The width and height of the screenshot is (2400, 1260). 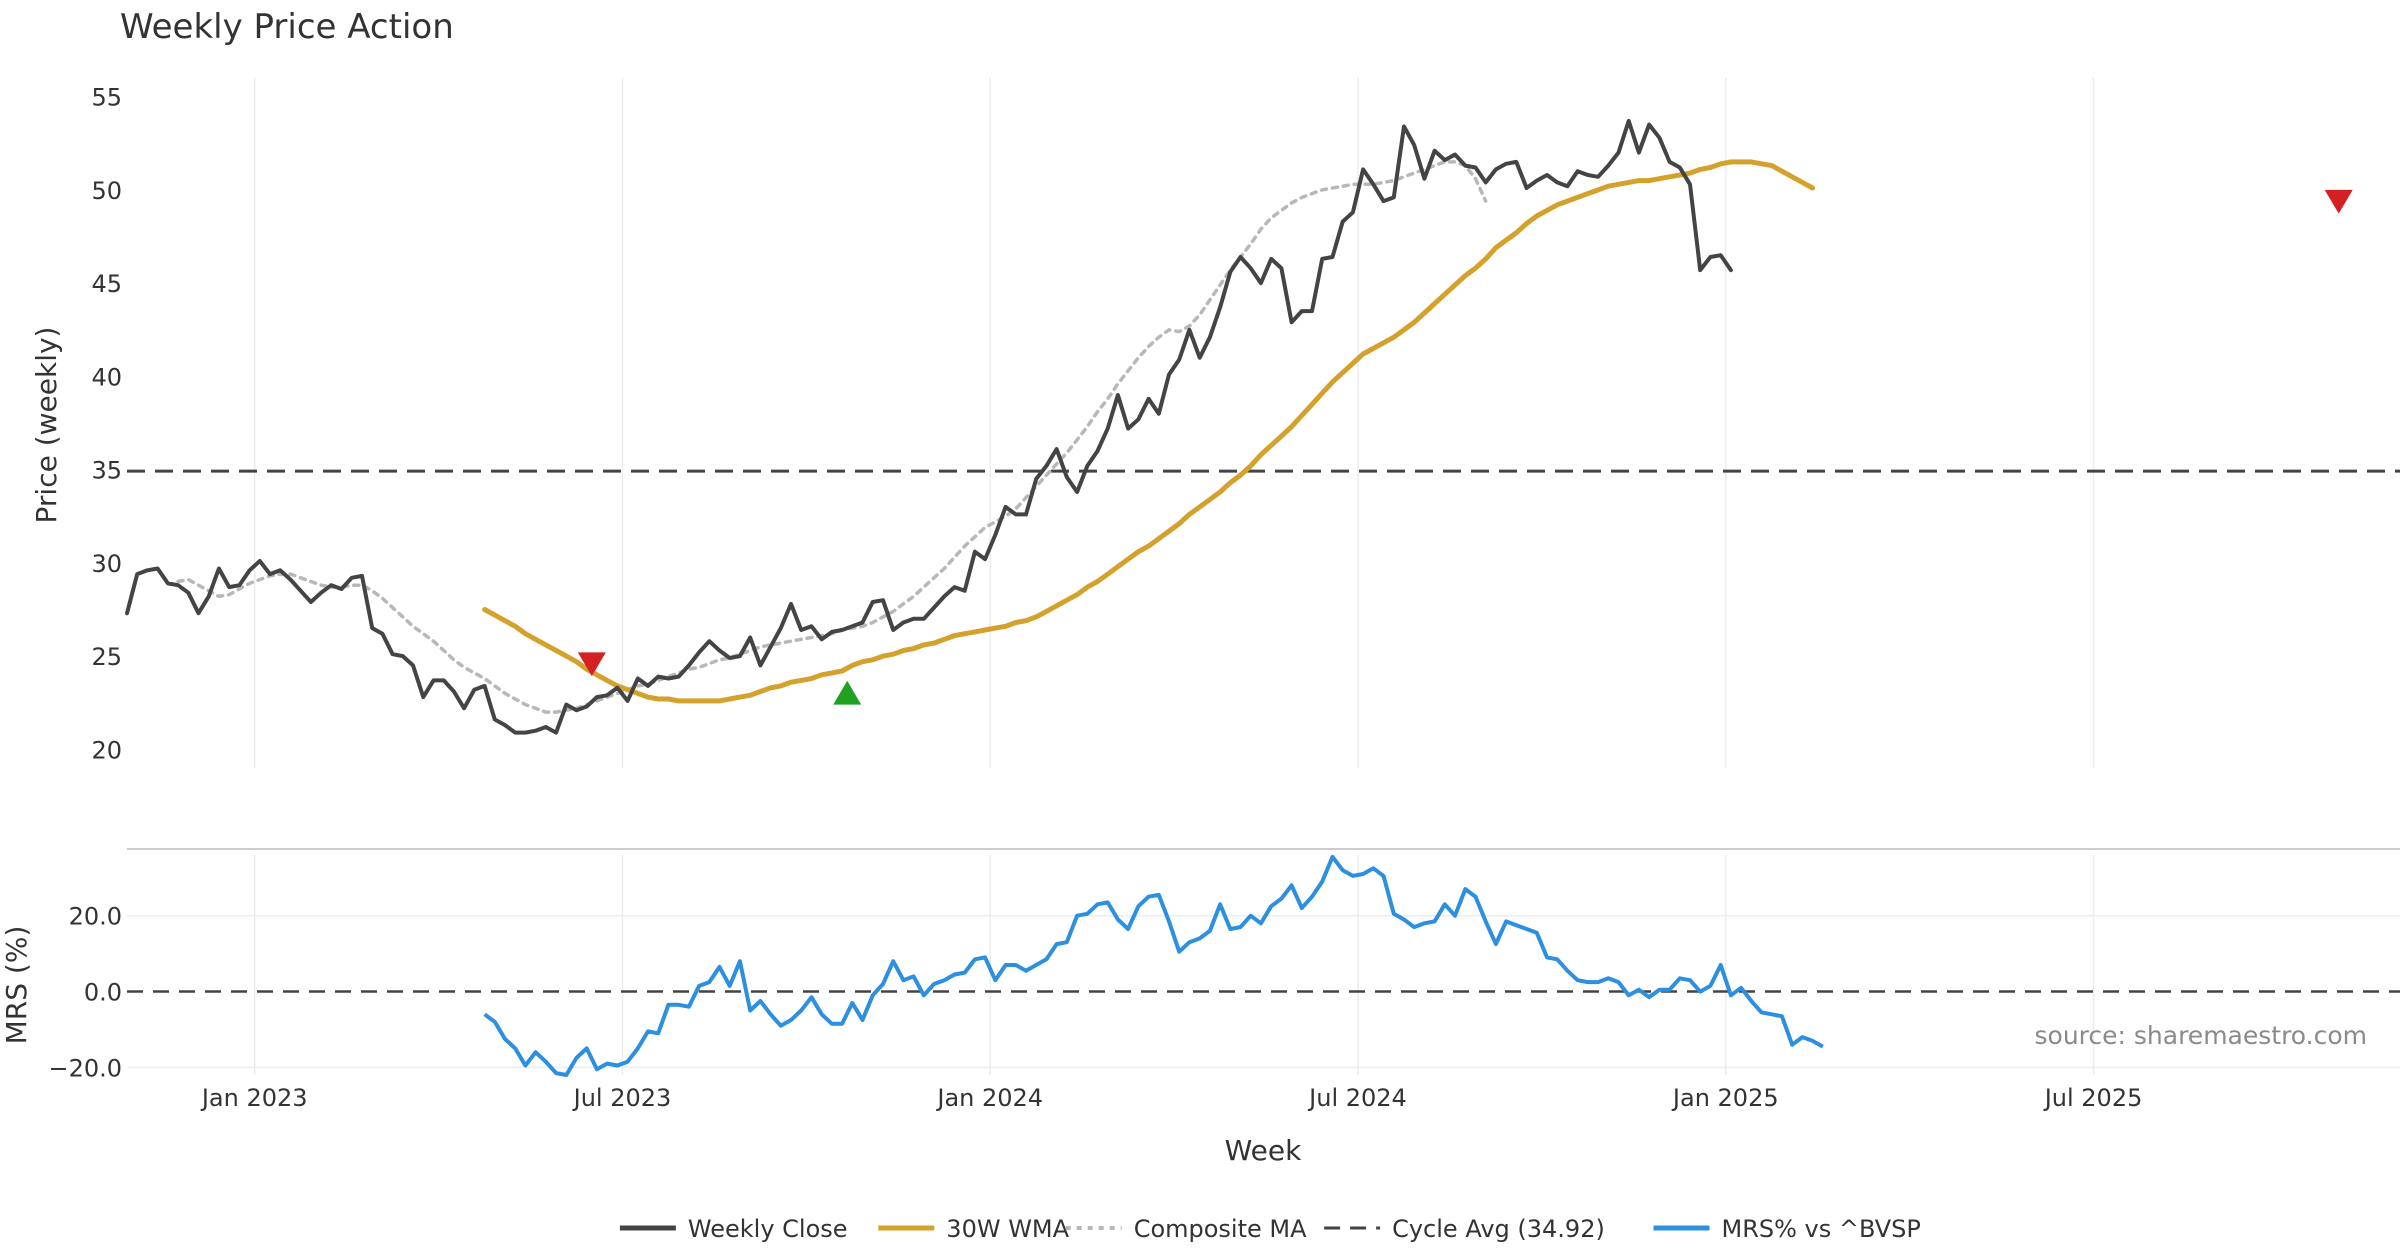 I want to click on legend-label: 30W WMA, so click(x=1007, y=1229).